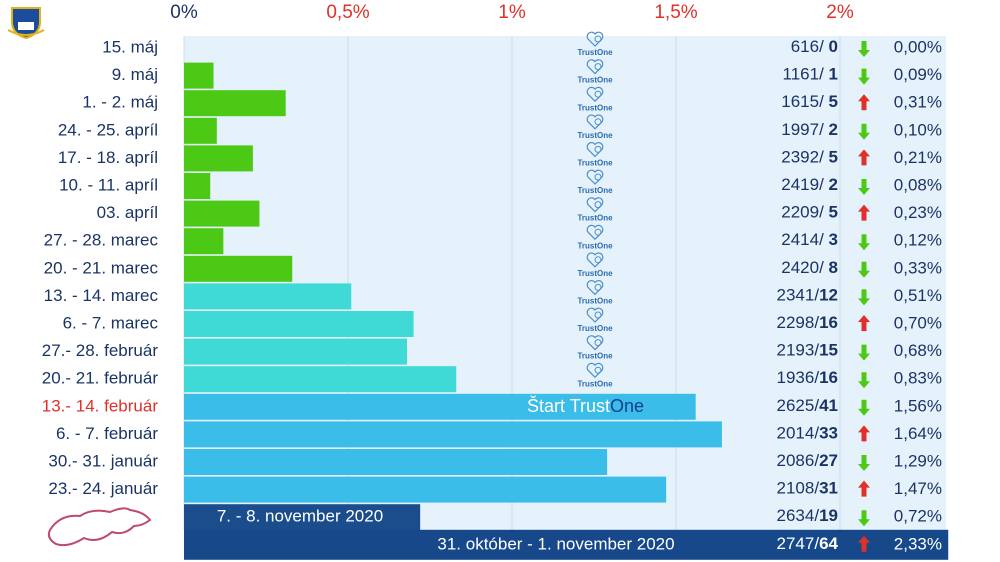  Describe the element at coordinates (796, 405) in the screenshot. I see `tested-count: 2625` at that location.